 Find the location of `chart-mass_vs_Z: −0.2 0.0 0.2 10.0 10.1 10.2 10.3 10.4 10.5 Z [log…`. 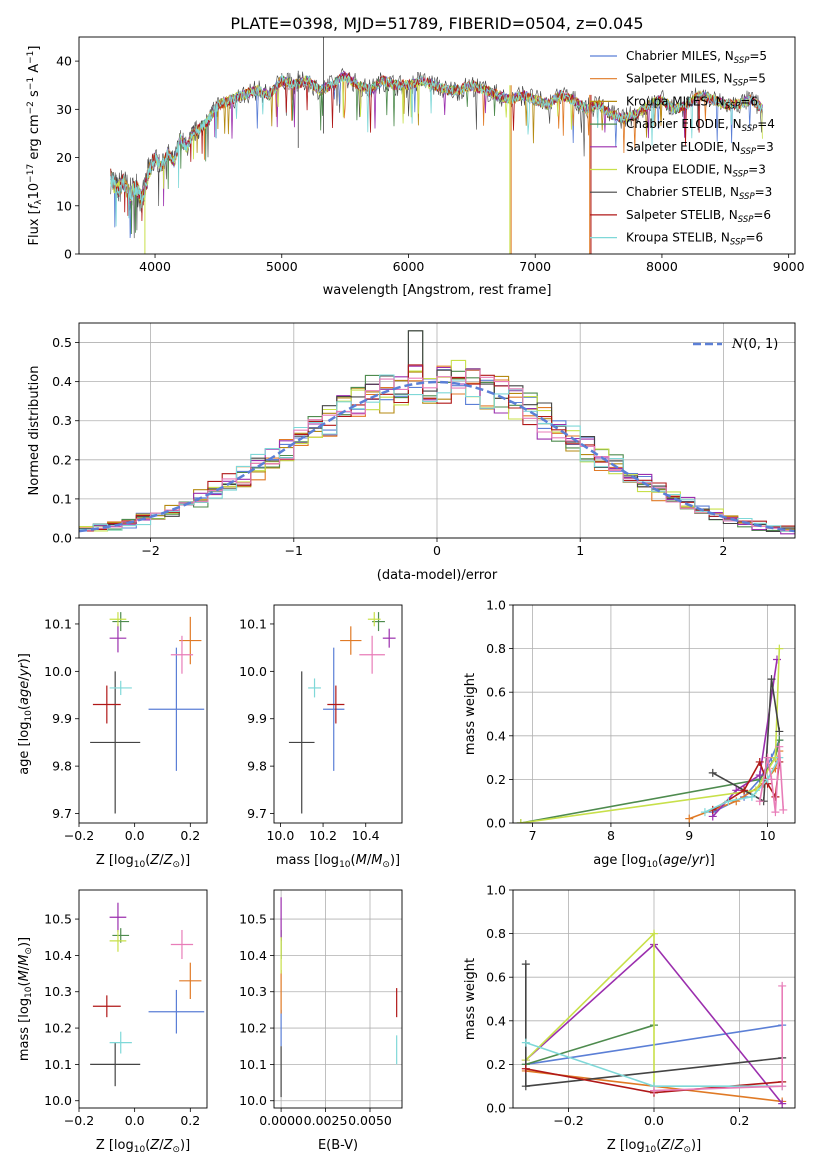

chart-mass_vs_Z: −0.2 0.0 0.2 10.0 10.1 10.2 10.3 10.4 10.5 Z [log… is located at coordinates (112, 1022).